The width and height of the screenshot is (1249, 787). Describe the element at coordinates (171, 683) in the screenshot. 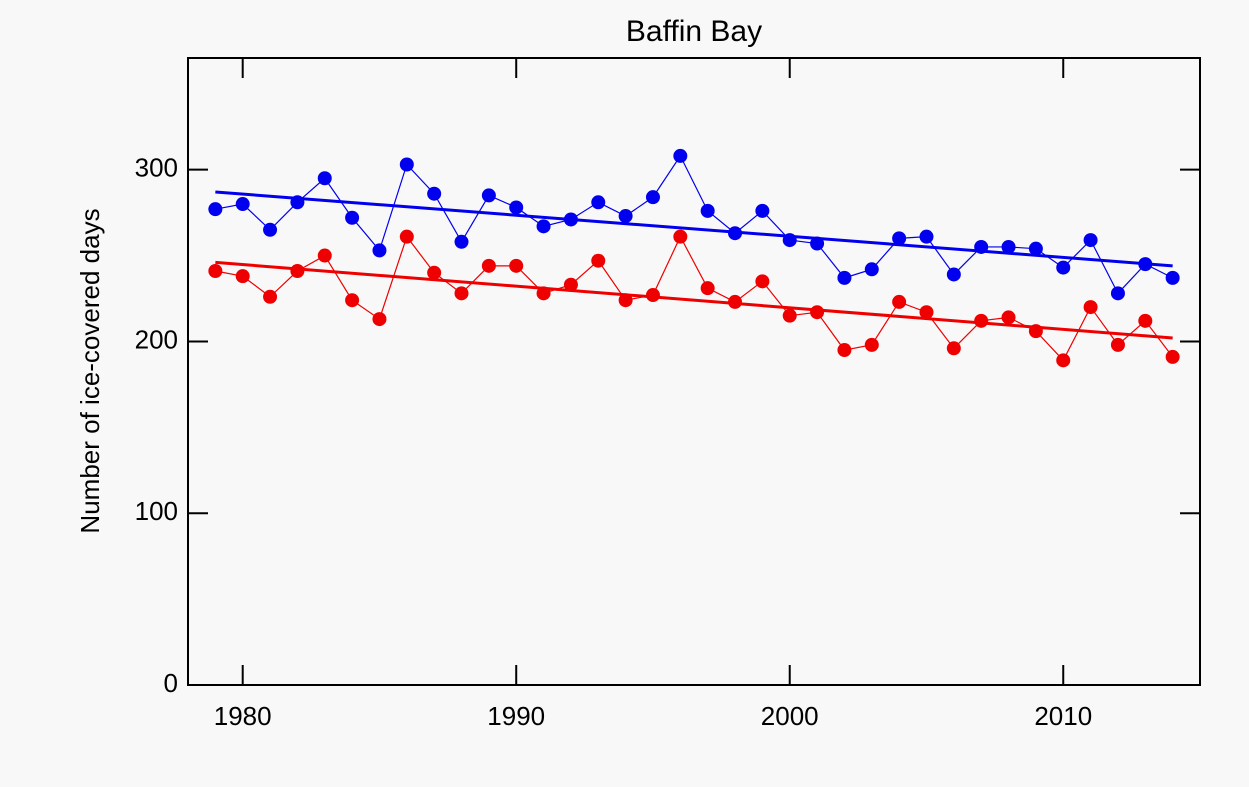

I see `y-tick-label: 0` at that location.